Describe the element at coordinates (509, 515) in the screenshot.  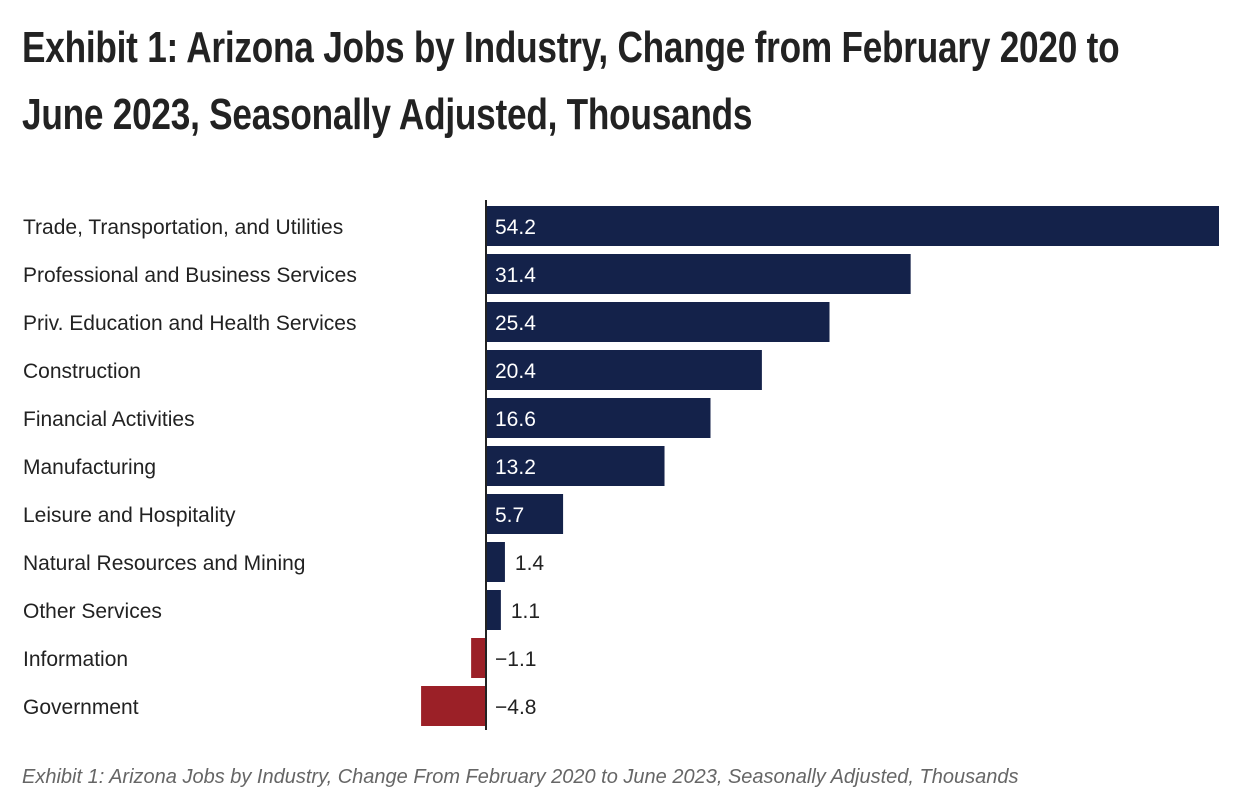
I see `value-label: 5.7` at that location.